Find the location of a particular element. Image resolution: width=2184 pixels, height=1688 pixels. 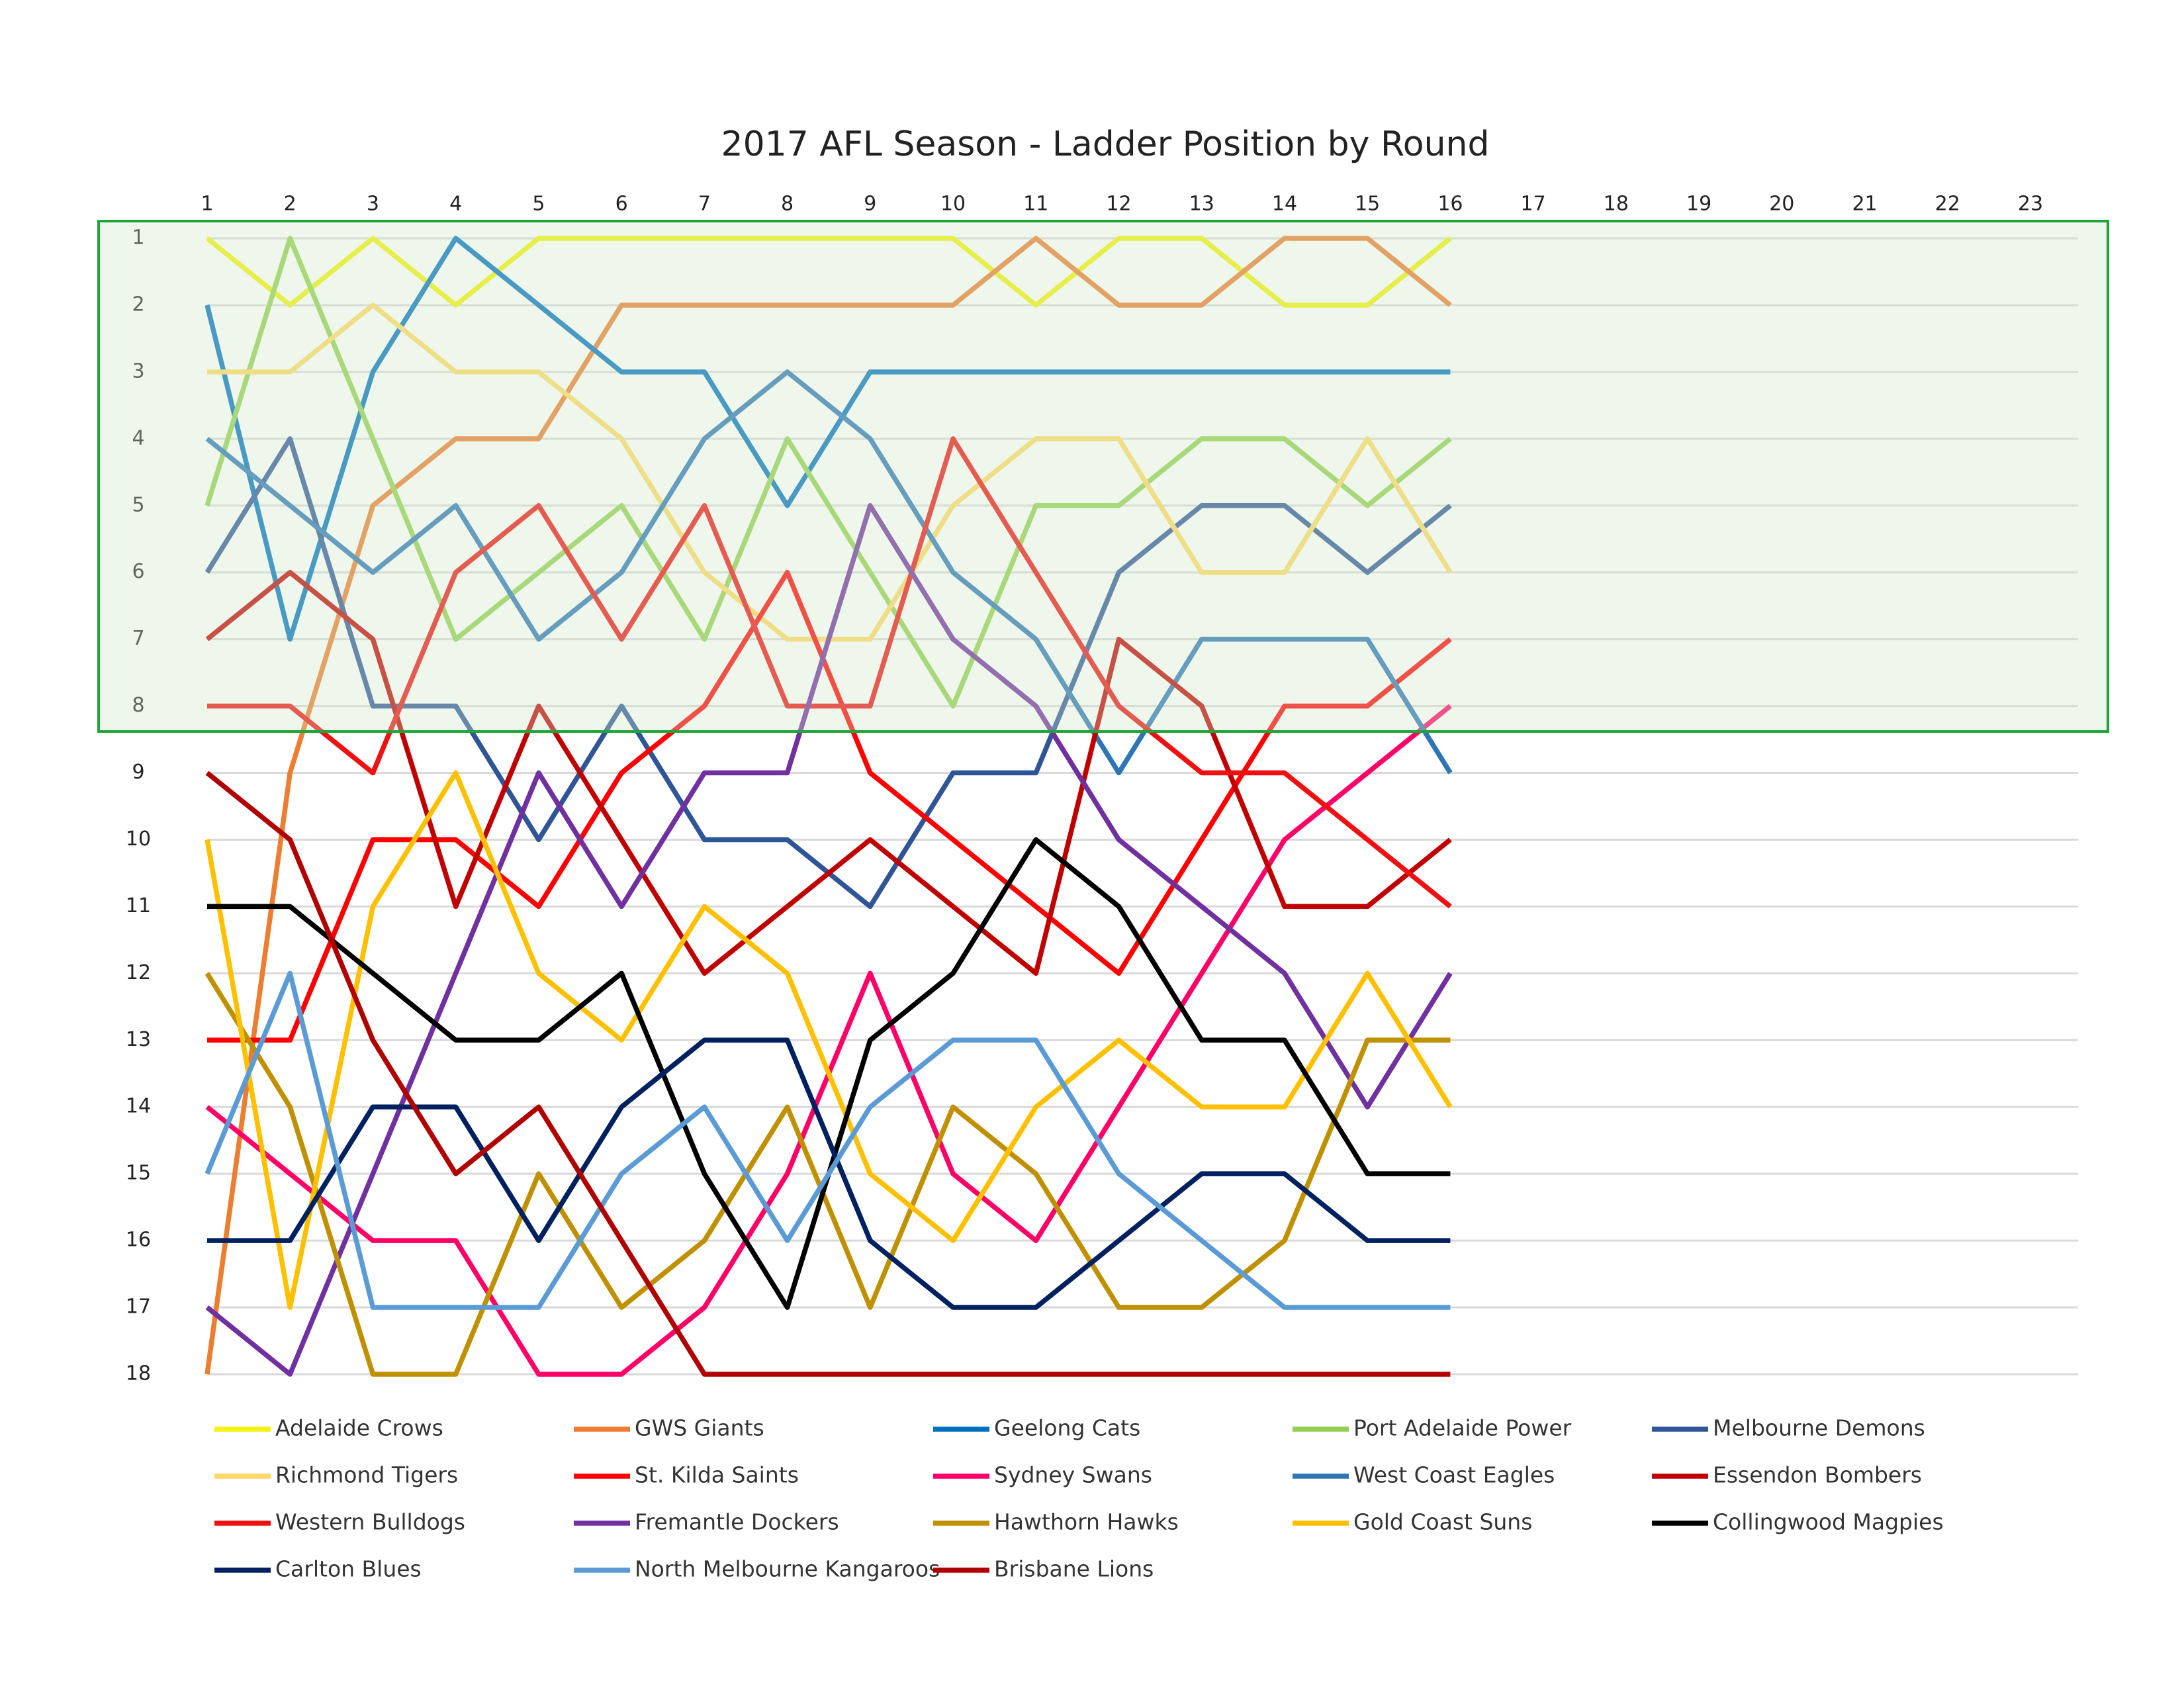

y-tick-label: 4 is located at coordinates (138, 437).